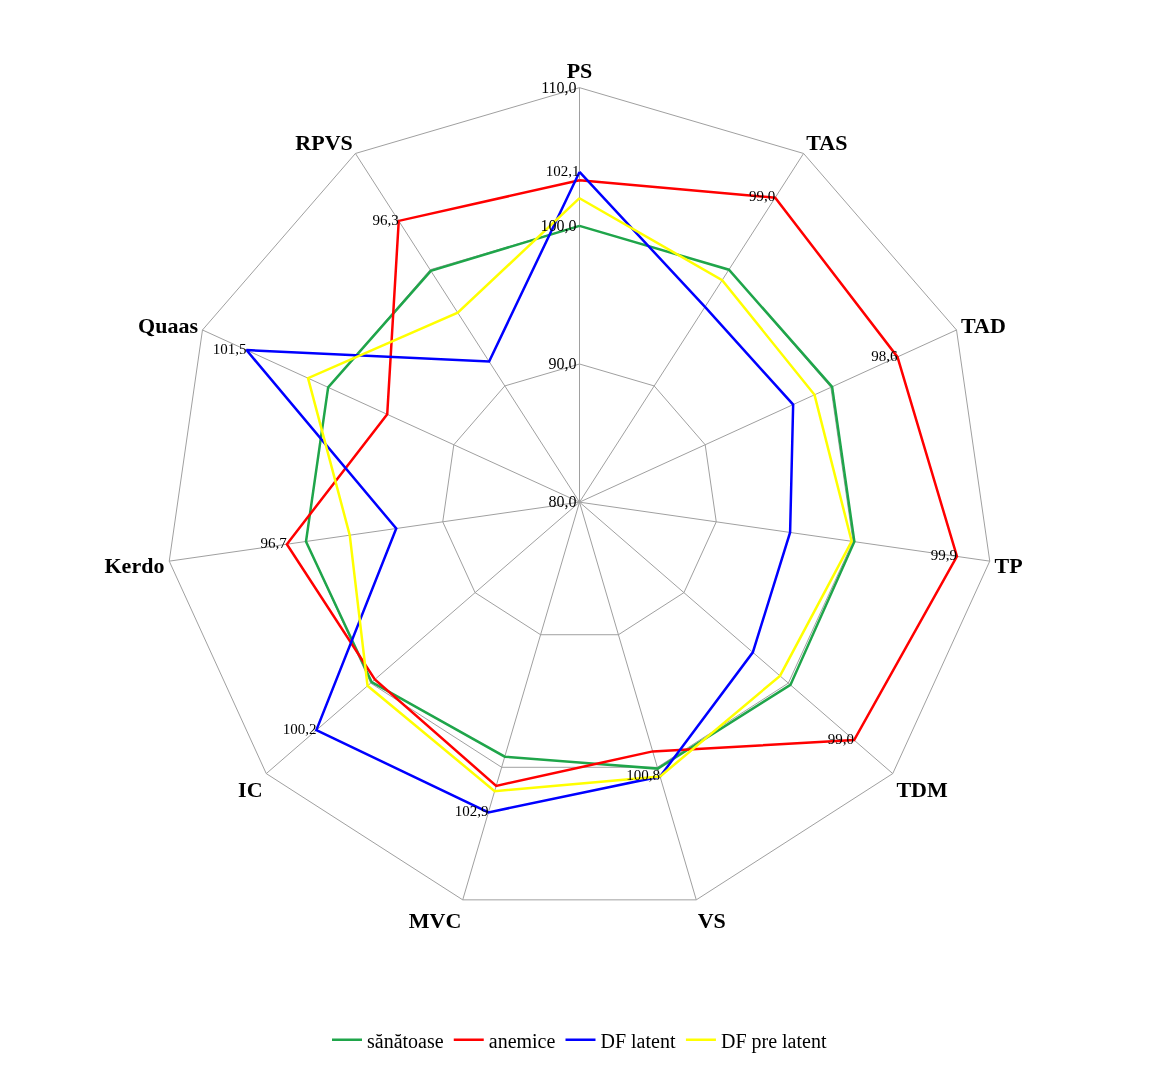 The image size is (1159, 1082). Describe the element at coordinates (435, 920) in the screenshot. I see `spoke-label: MVC` at that location.